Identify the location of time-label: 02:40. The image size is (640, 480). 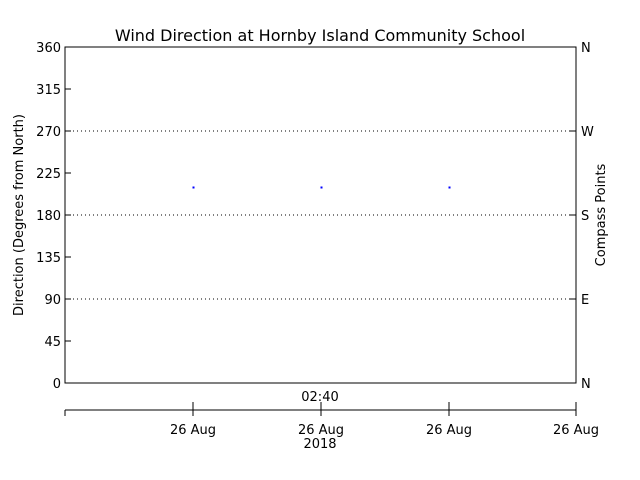
(319, 397).